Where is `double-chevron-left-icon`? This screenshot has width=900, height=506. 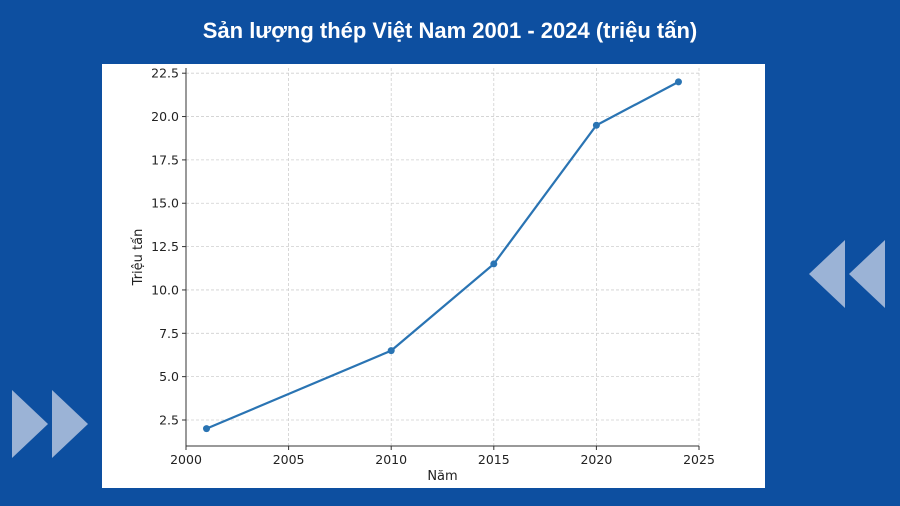 double-chevron-left-icon is located at coordinates (847, 274).